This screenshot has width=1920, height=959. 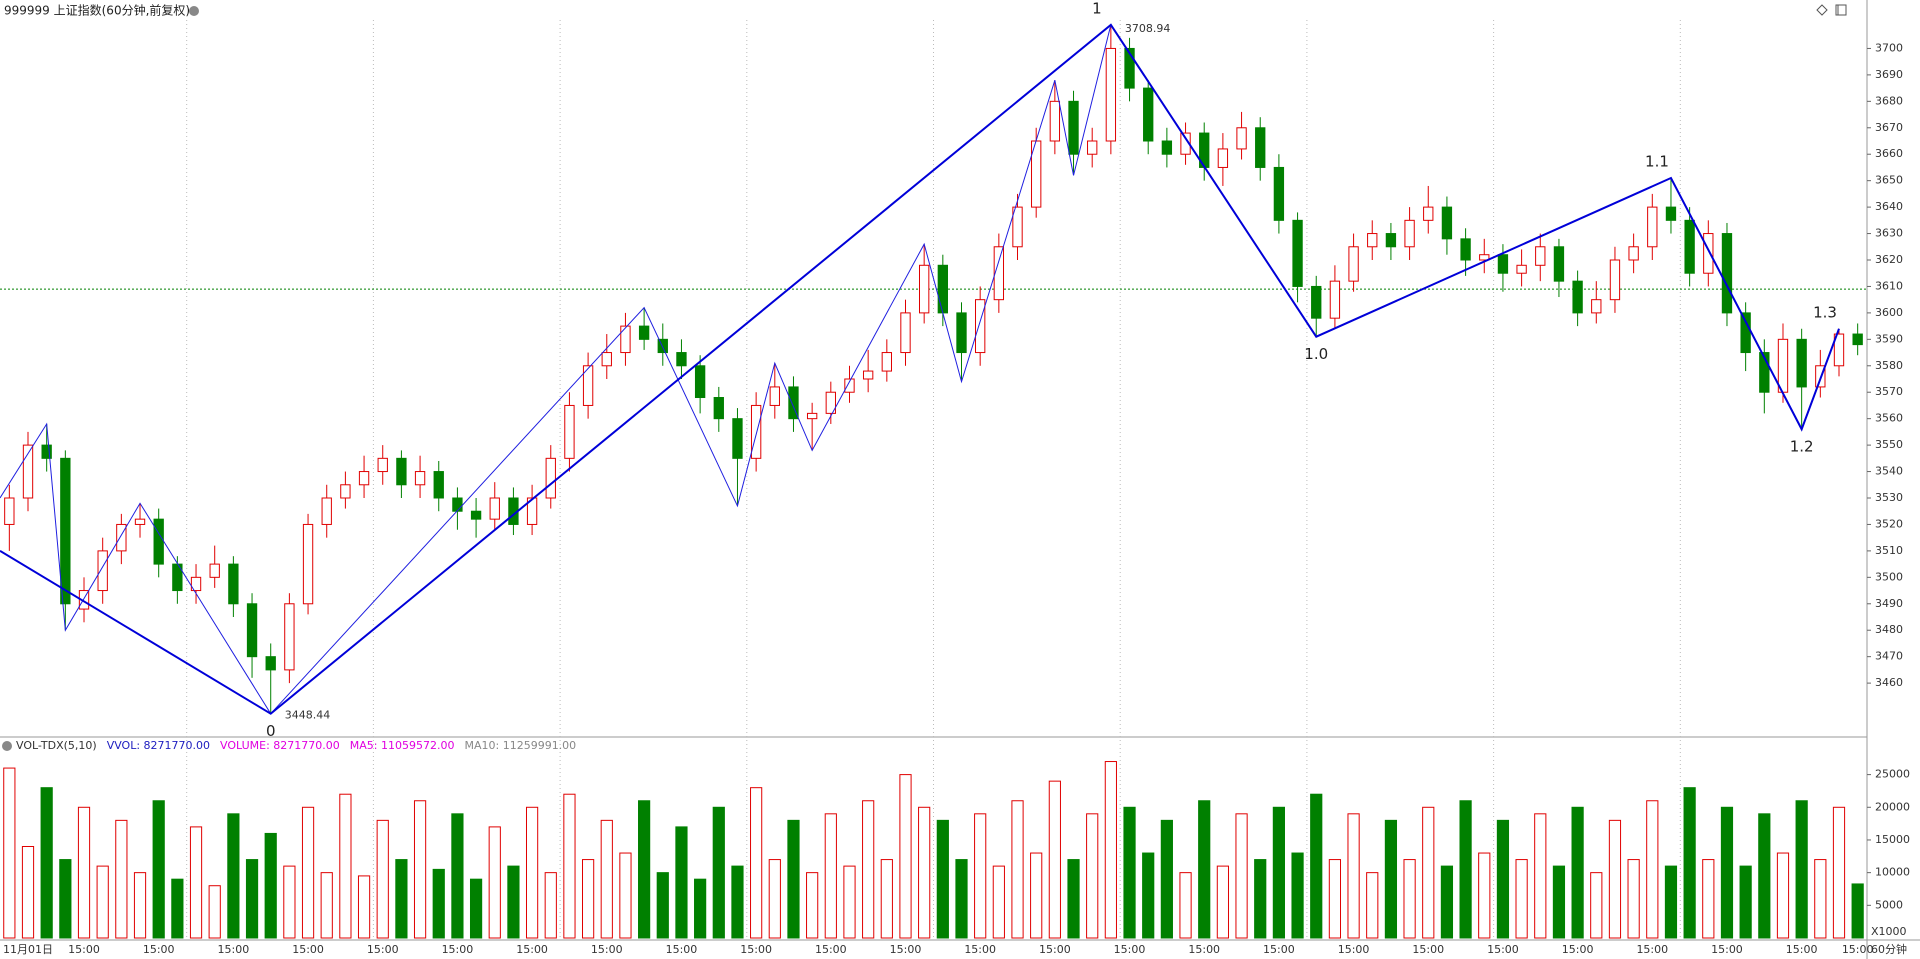 What do you see at coordinates (194, 11) in the screenshot?
I see `title-menu` at bounding box center [194, 11].